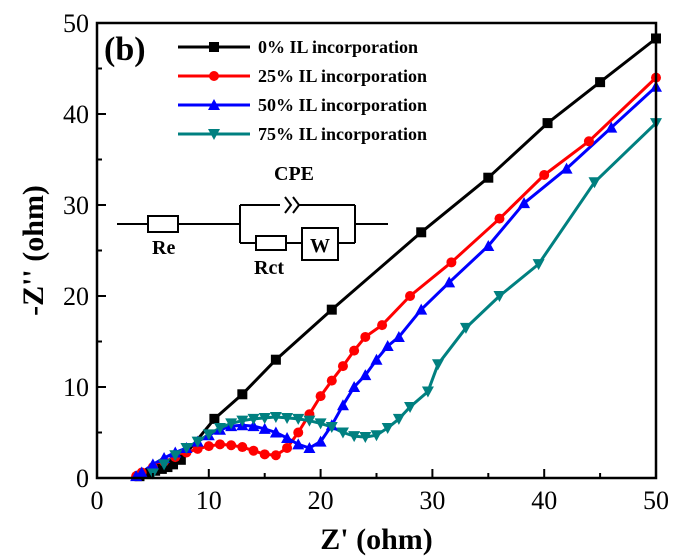  What do you see at coordinates (432, 500) in the screenshot?
I see `x-tick-label: 30` at bounding box center [432, 500].